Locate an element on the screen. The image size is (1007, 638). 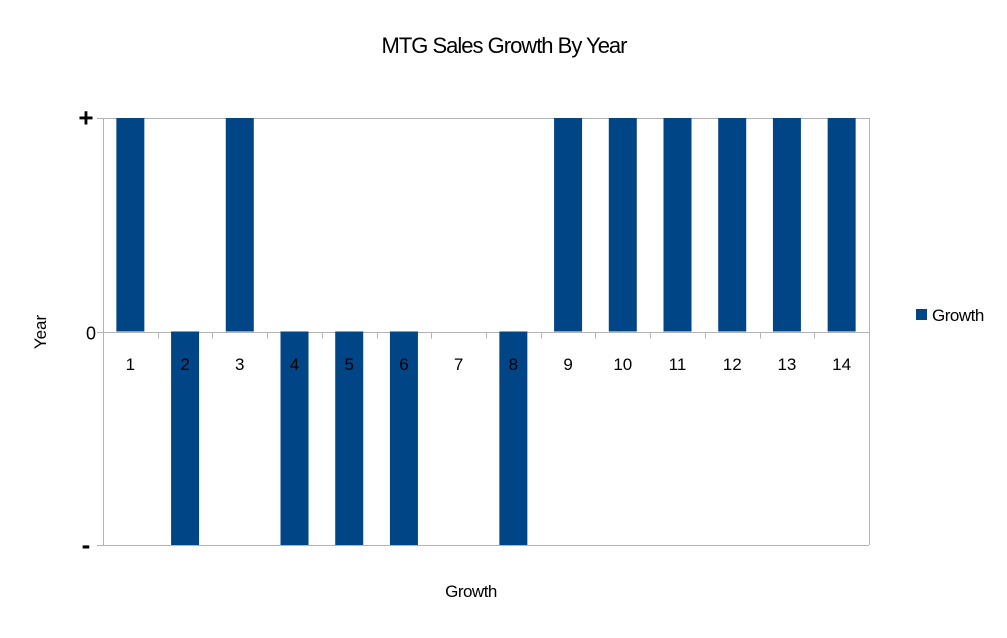
x-tick-label: 9 is located at coordinates (567, 364).